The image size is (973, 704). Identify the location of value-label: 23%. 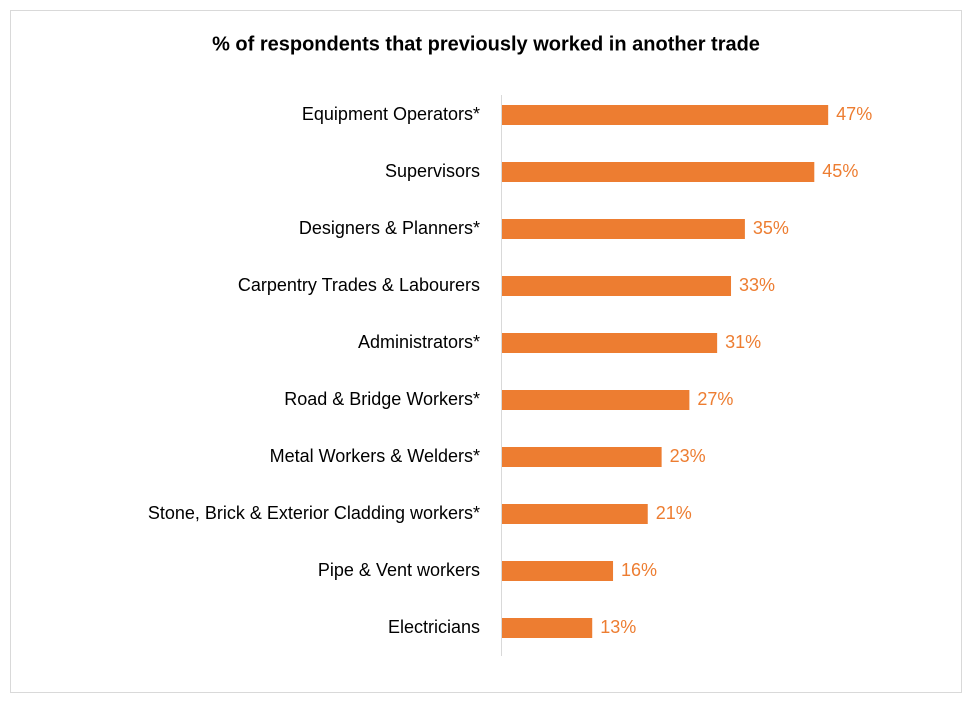
(688, 456).